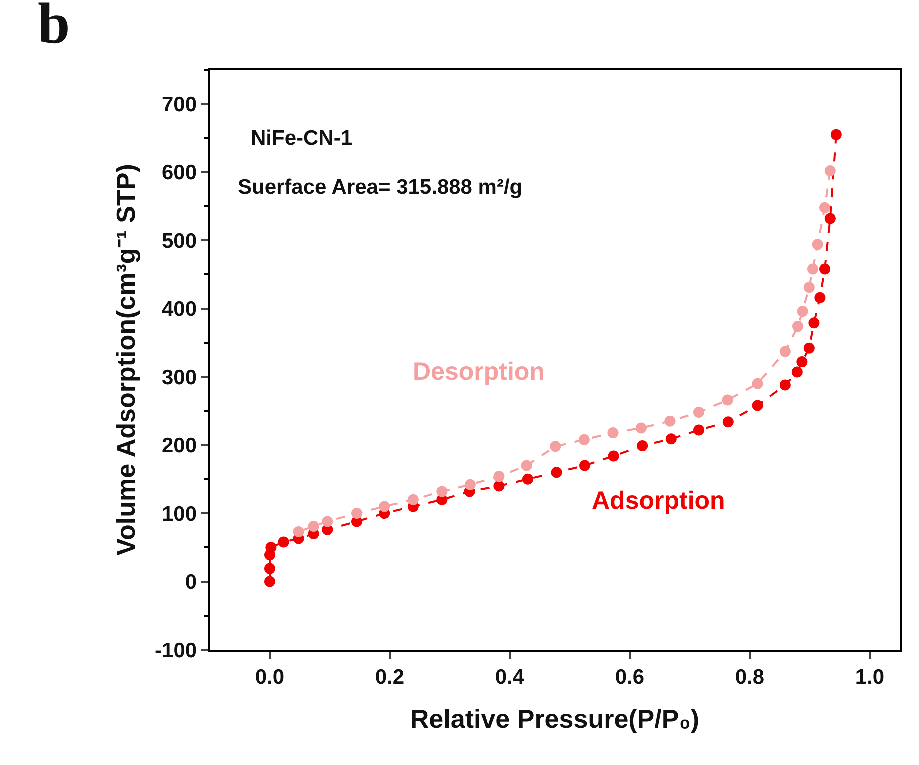 The width and height of the screenshot is (919, 765). Describe the element at coordinates (191, 582) in the screenshot. I see `y-tick-label: 0` at that location.